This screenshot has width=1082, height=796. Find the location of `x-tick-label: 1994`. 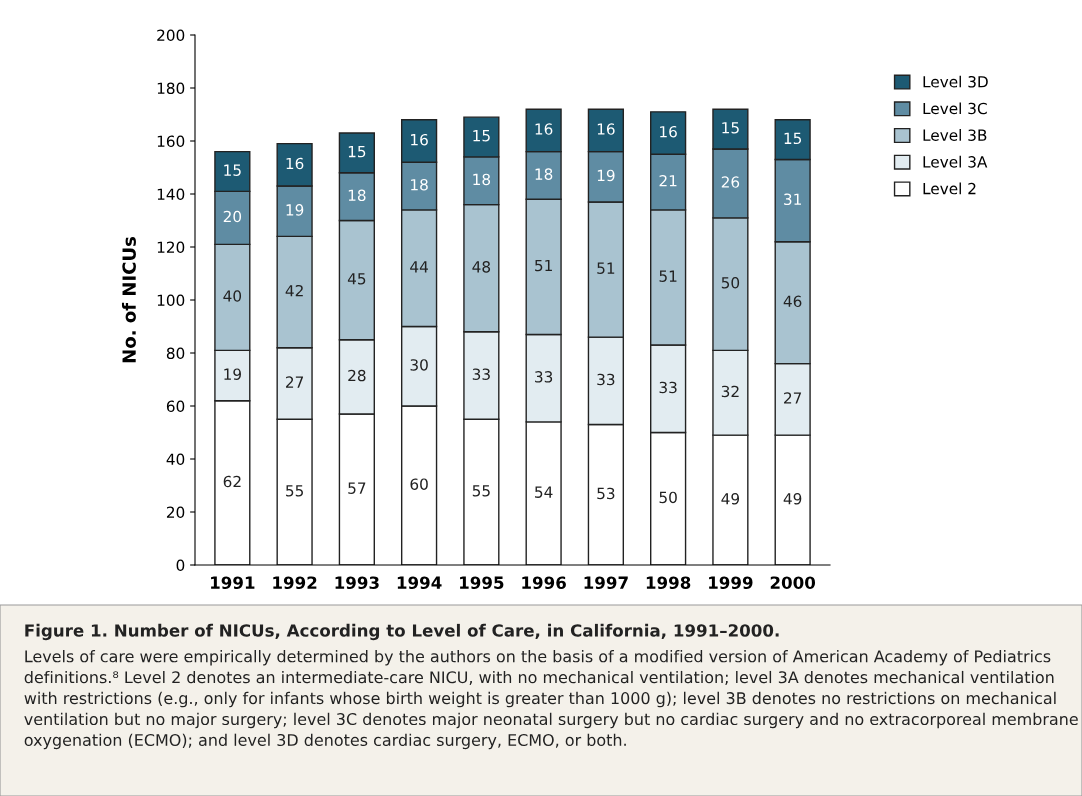

x-tick-label: 1994 is located at coordinates (419, 583).